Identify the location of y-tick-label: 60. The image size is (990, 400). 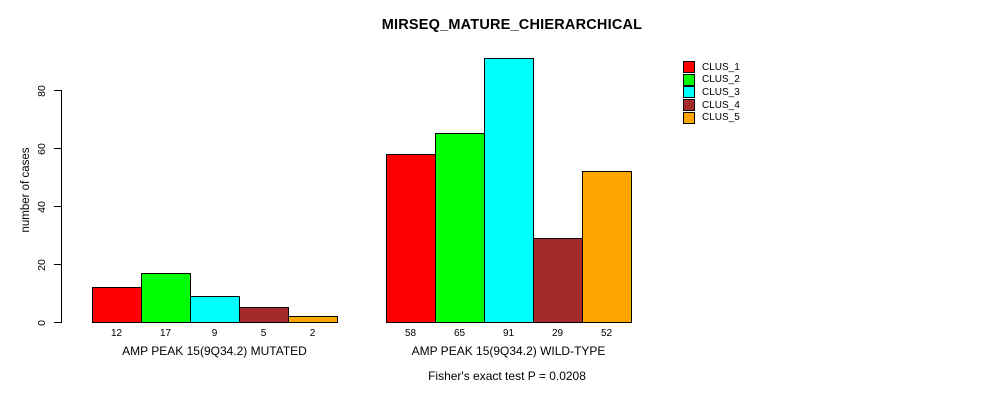
(42, 148).